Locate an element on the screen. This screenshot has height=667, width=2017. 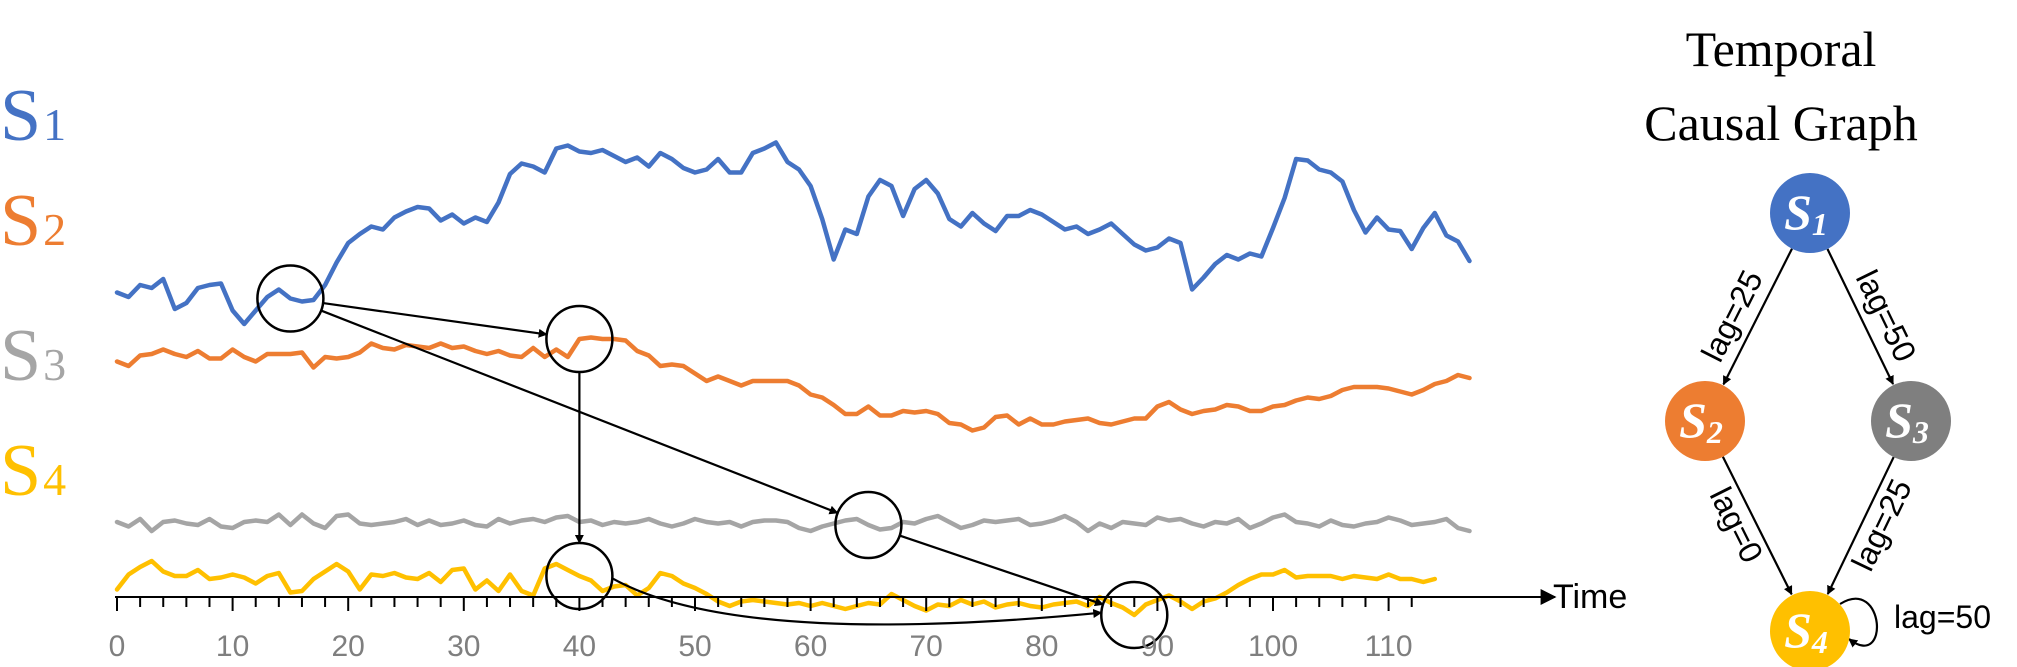
graph-node-s1: S1 is located at coordinates (1810, 213).